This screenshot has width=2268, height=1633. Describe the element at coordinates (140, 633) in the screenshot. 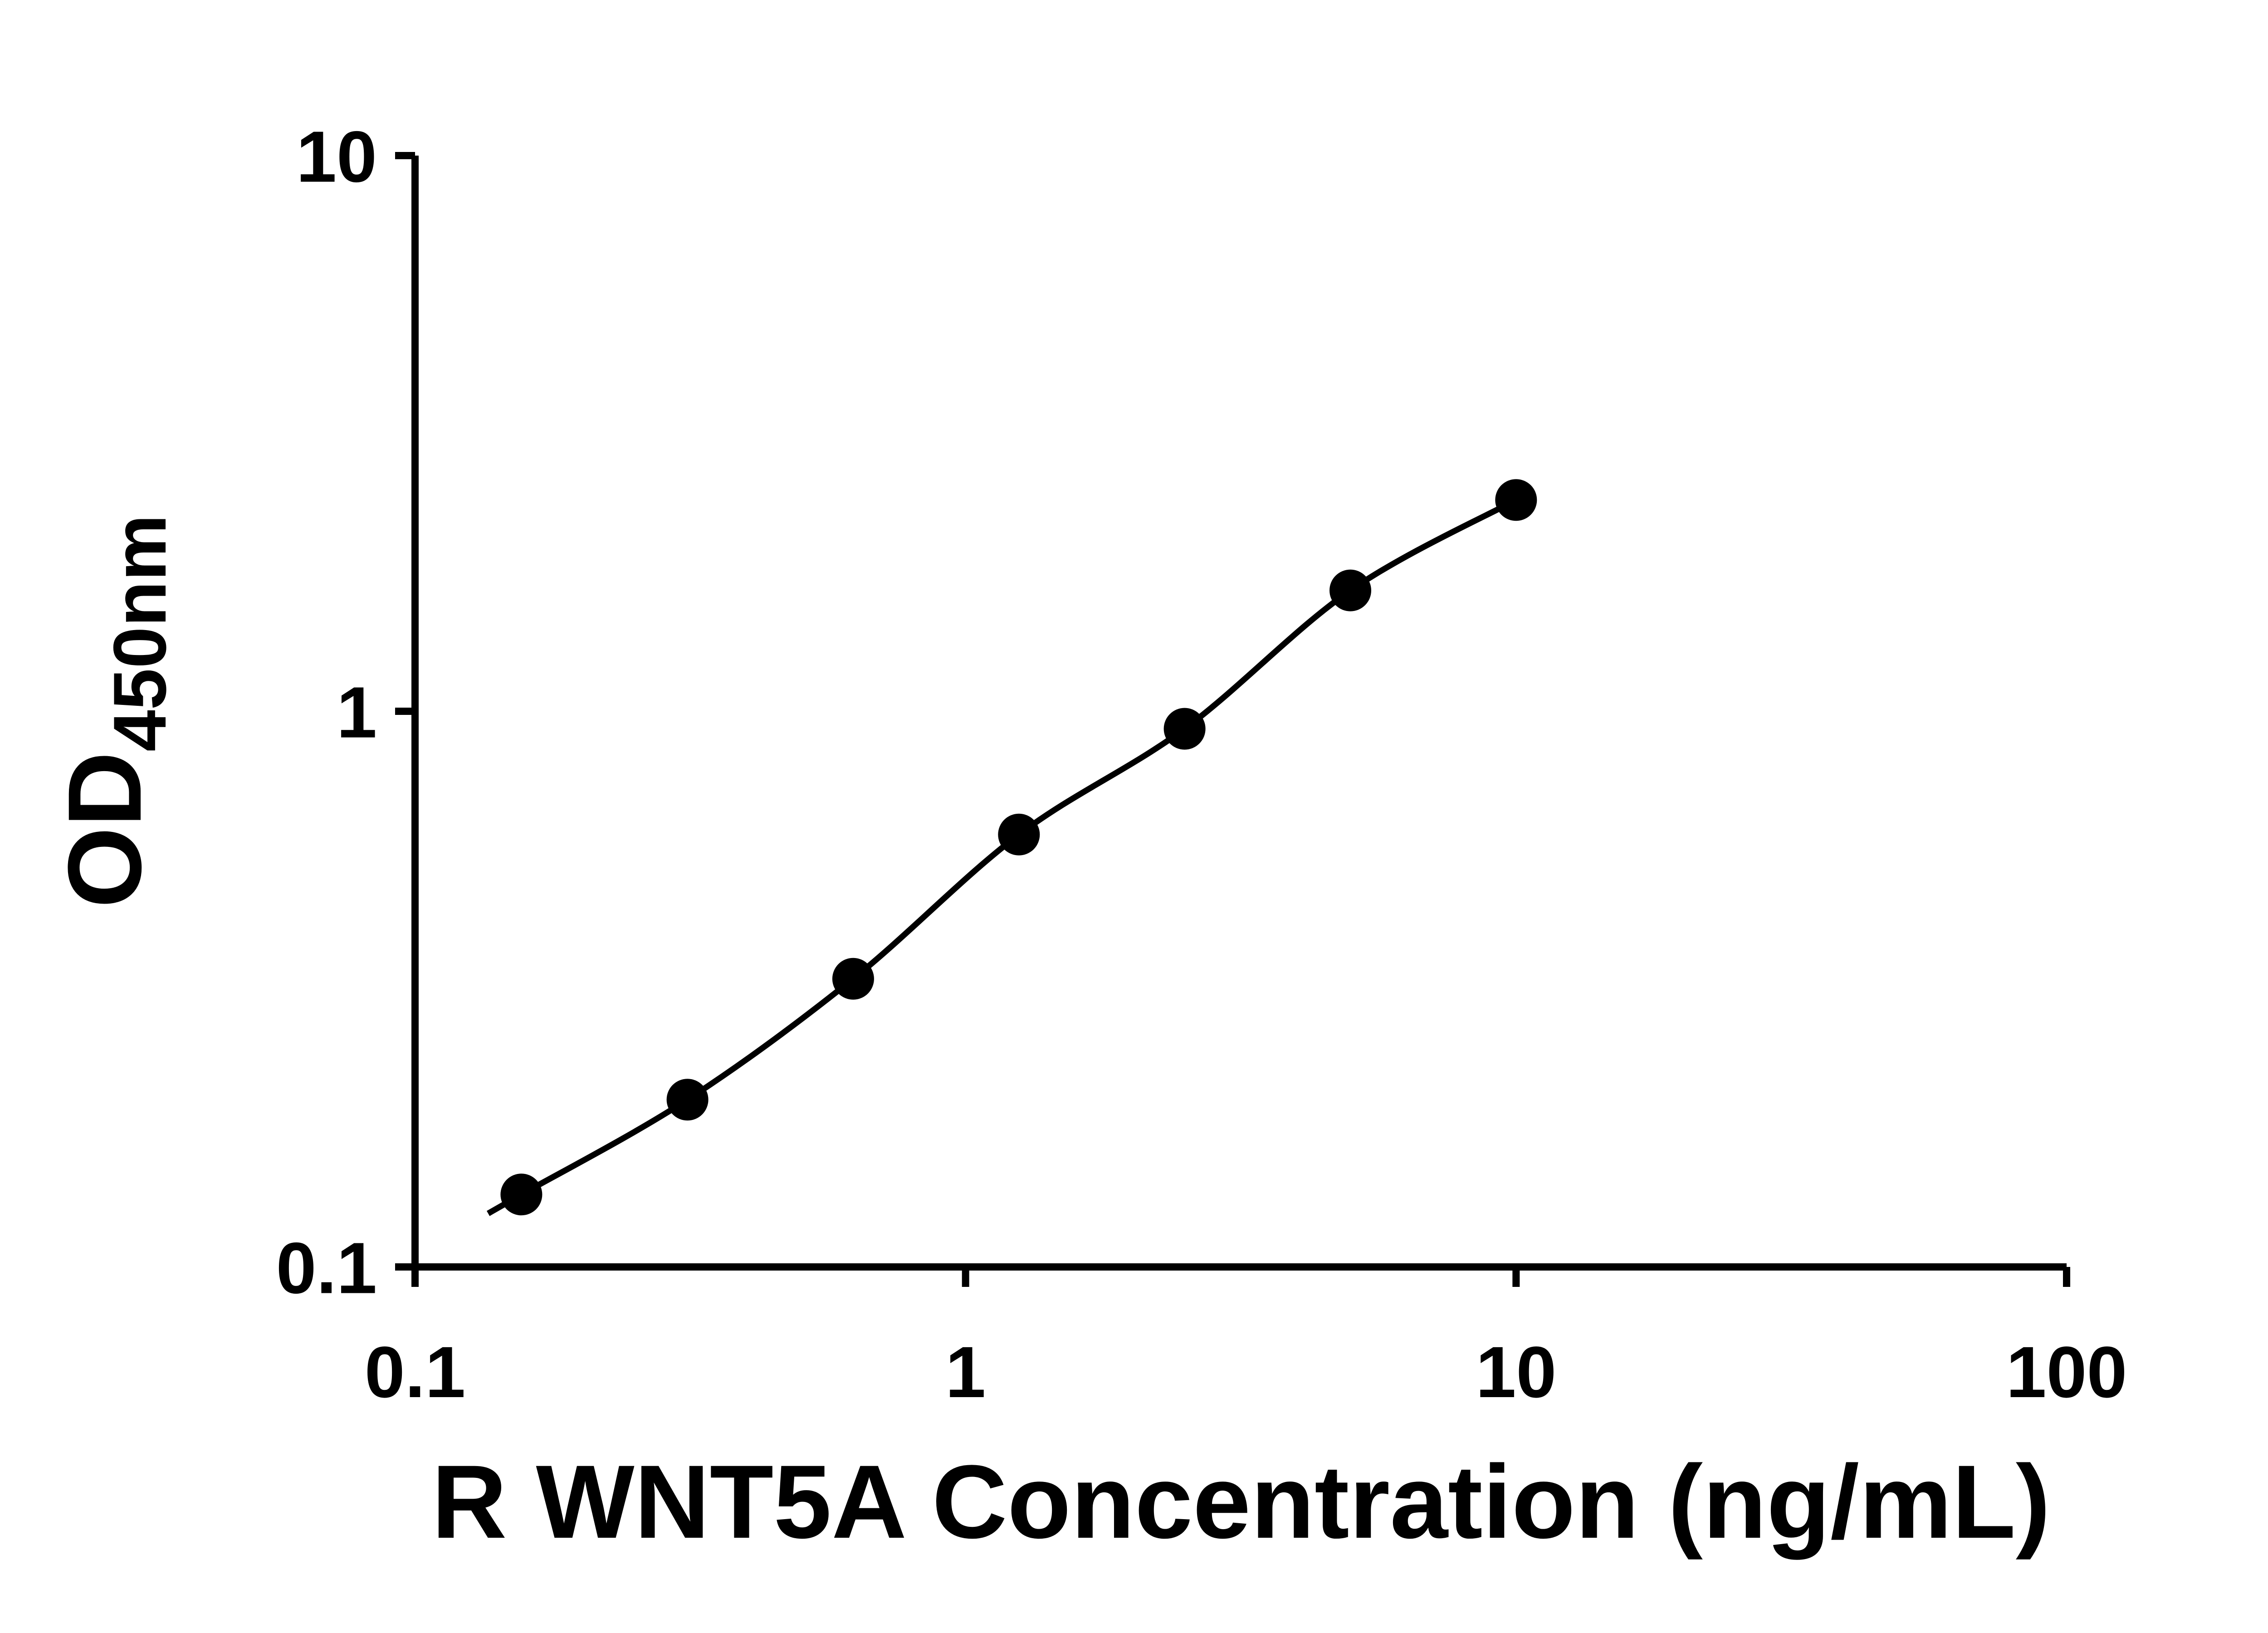

I see `y-axis-title-subscript: 450nm` at that location.